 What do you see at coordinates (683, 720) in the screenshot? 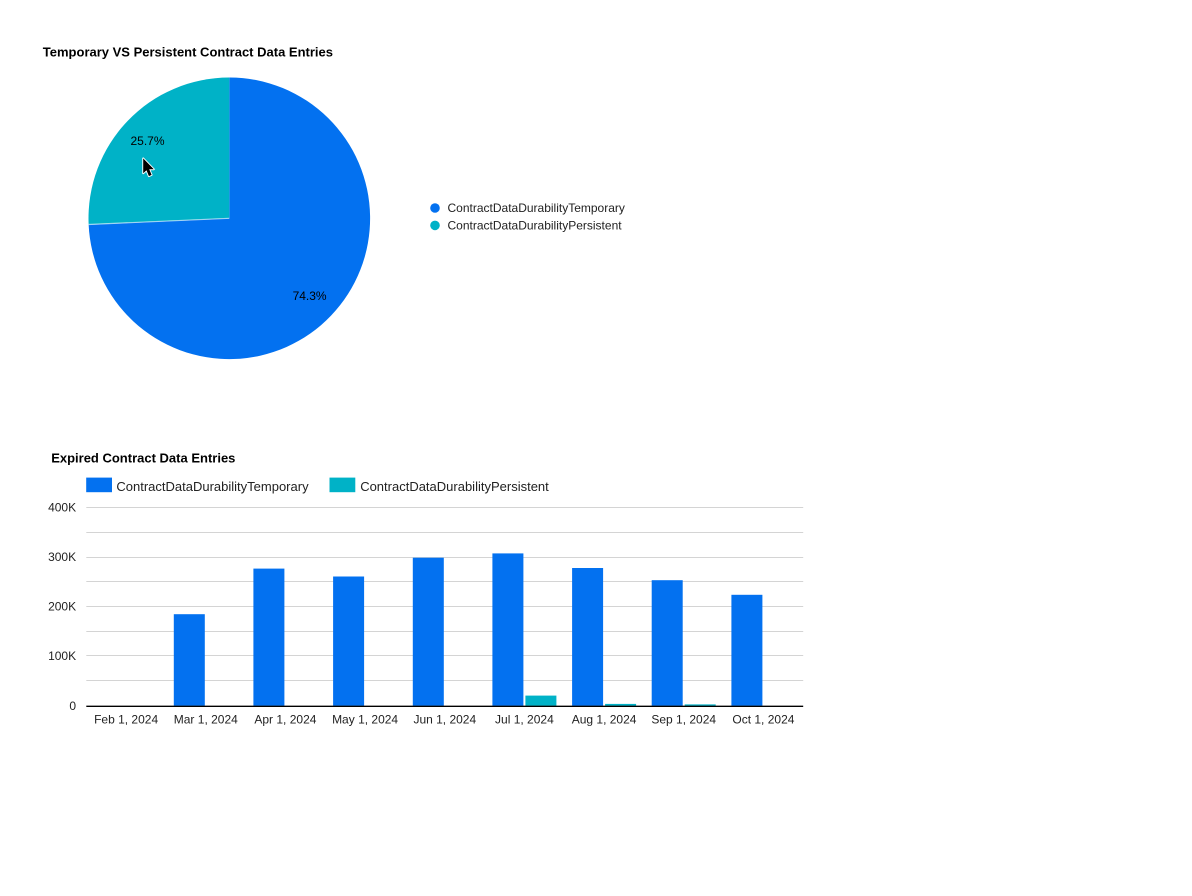
I see `svg-text: Sep 1, 2024` at bounding box center [683, 720].